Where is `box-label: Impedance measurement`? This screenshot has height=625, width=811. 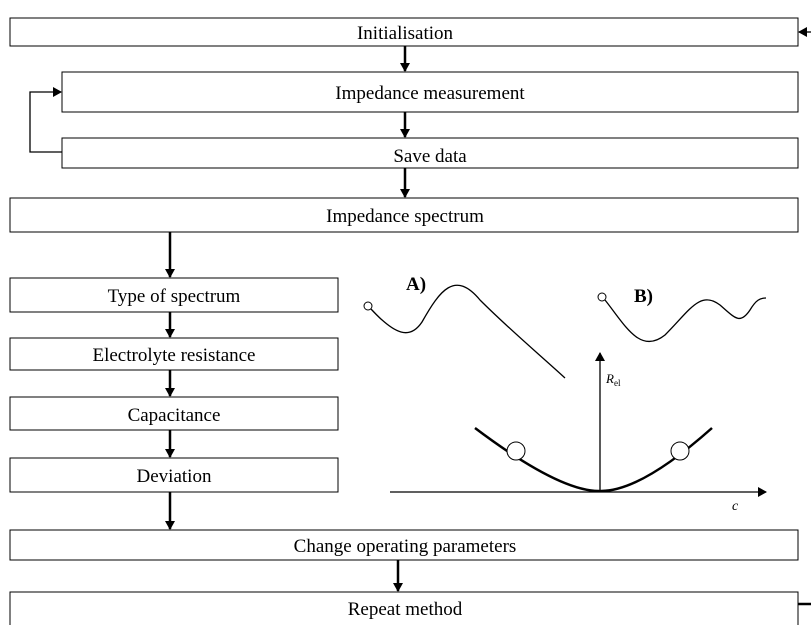 box-label: Impedance measurement is located at coordinates (430, 93).